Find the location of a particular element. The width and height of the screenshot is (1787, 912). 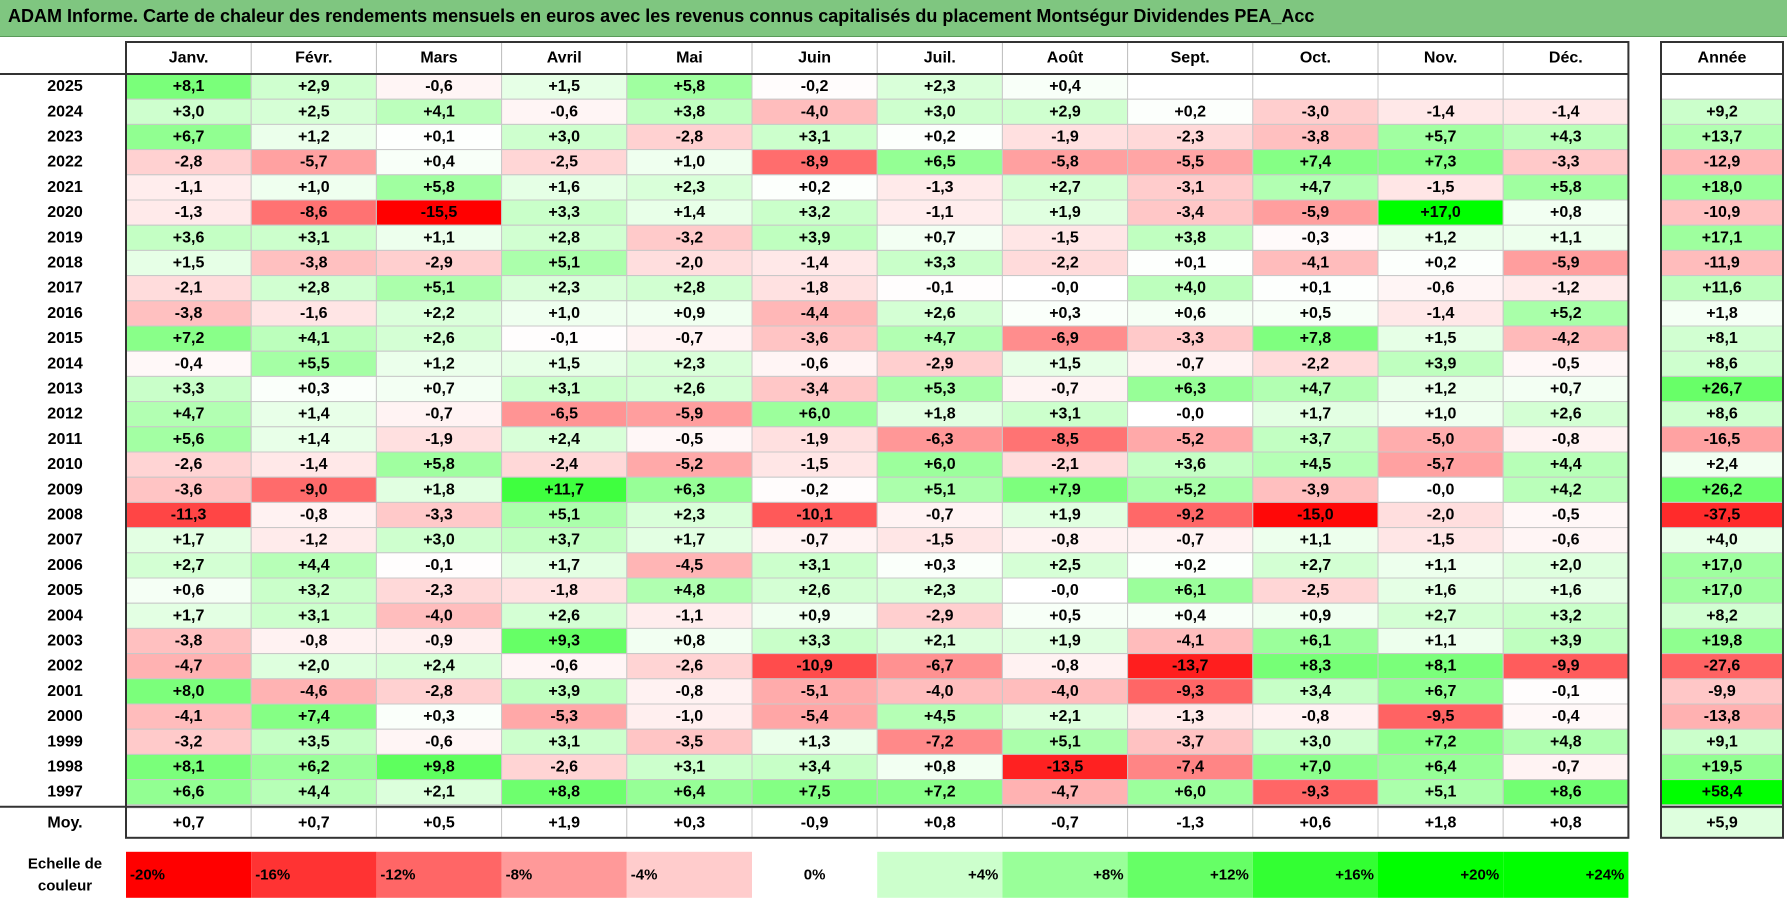

cell-value: -9,2 is located at coordinates (1190, 515).